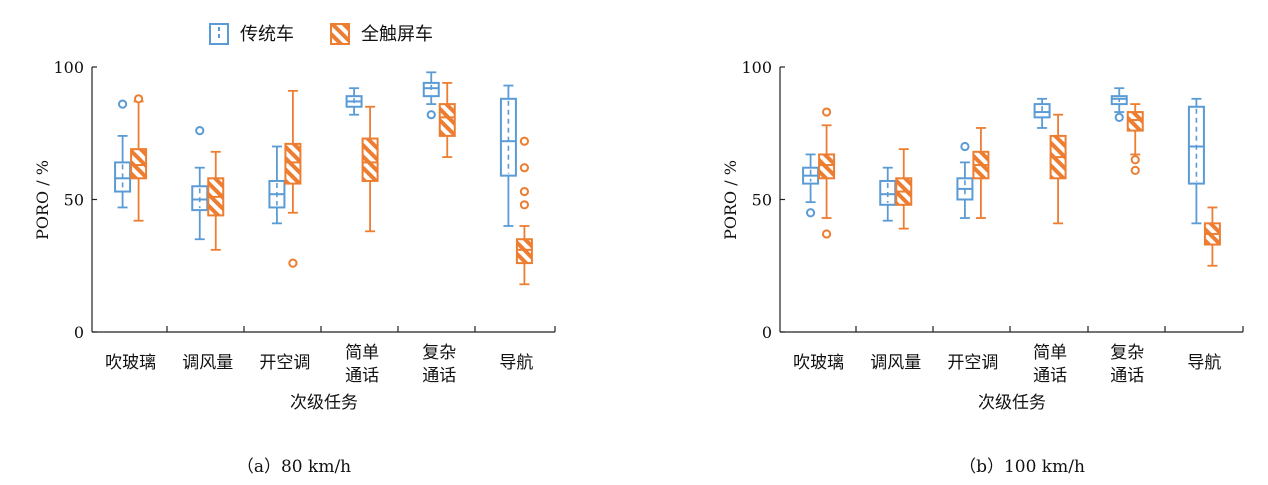  Describe the element at coordinates (294, 467) in the screenshot. I see `panel-caption: （a）80 km/h` at that location.